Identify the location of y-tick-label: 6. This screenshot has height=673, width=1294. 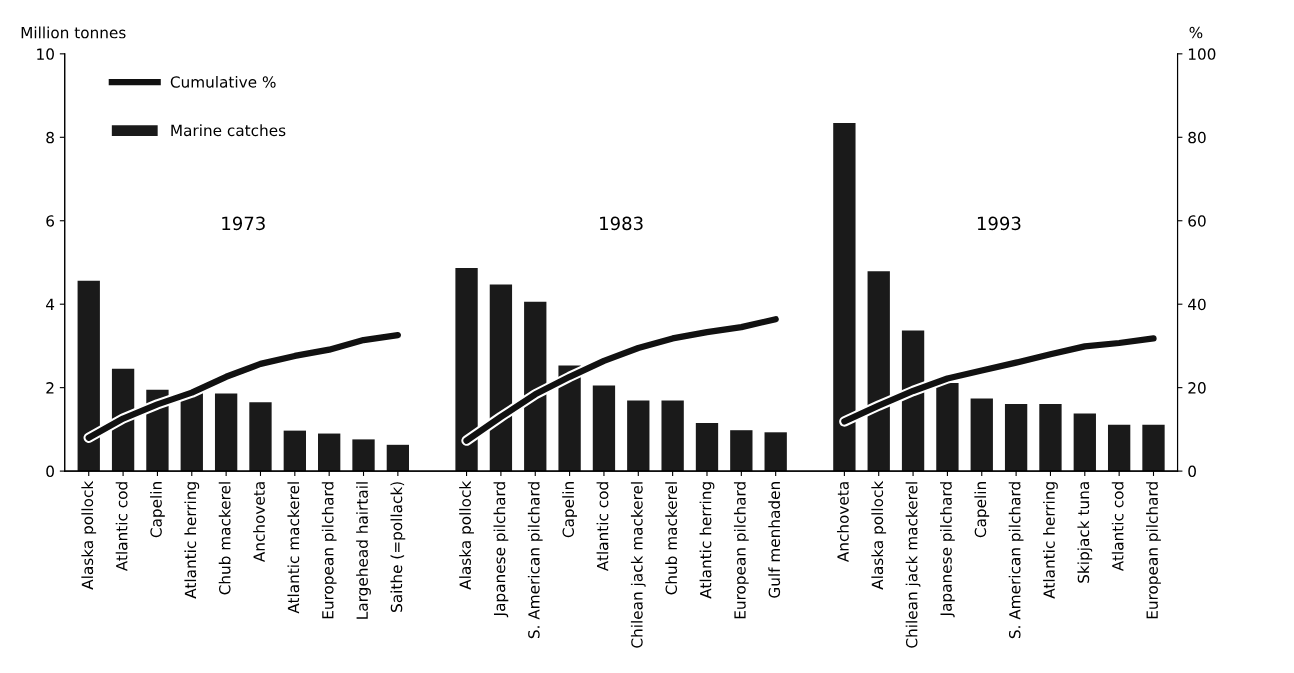
(50, 221).